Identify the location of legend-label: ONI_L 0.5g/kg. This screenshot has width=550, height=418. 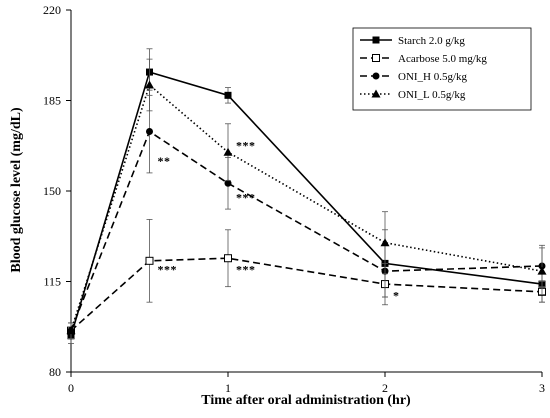
(432, 95).